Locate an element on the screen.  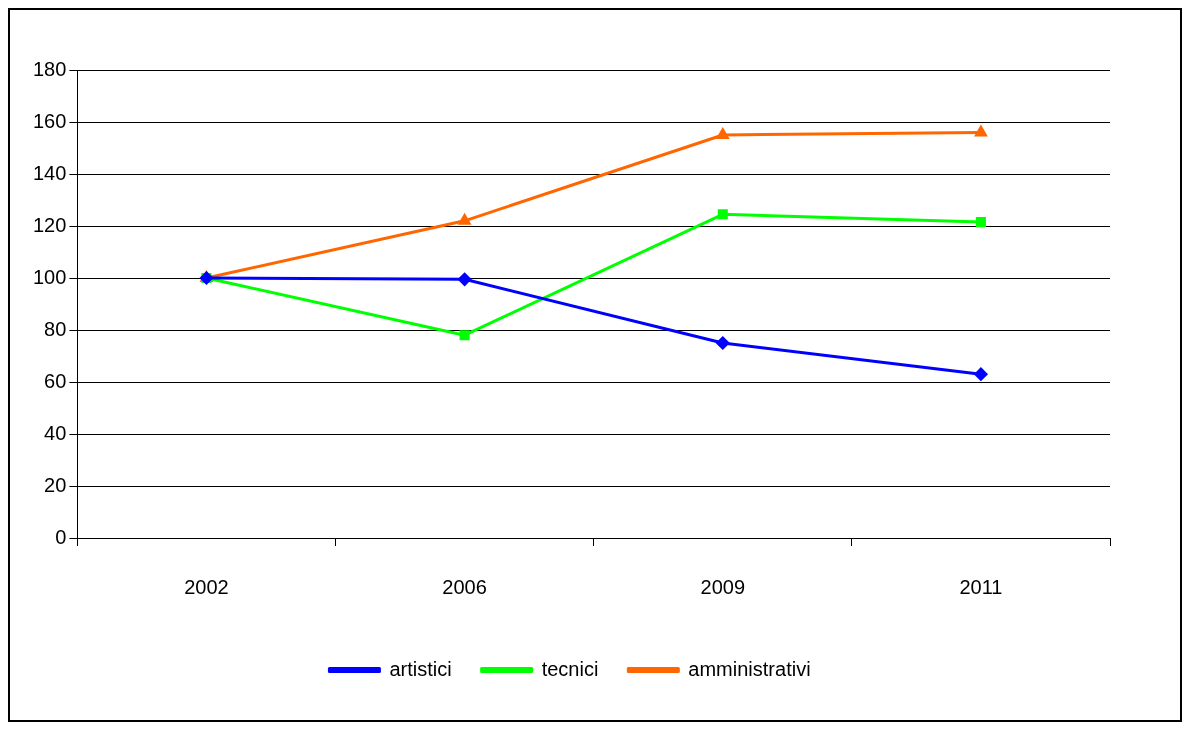
y-tick-label: 80 is located at coordinates (55, 328).